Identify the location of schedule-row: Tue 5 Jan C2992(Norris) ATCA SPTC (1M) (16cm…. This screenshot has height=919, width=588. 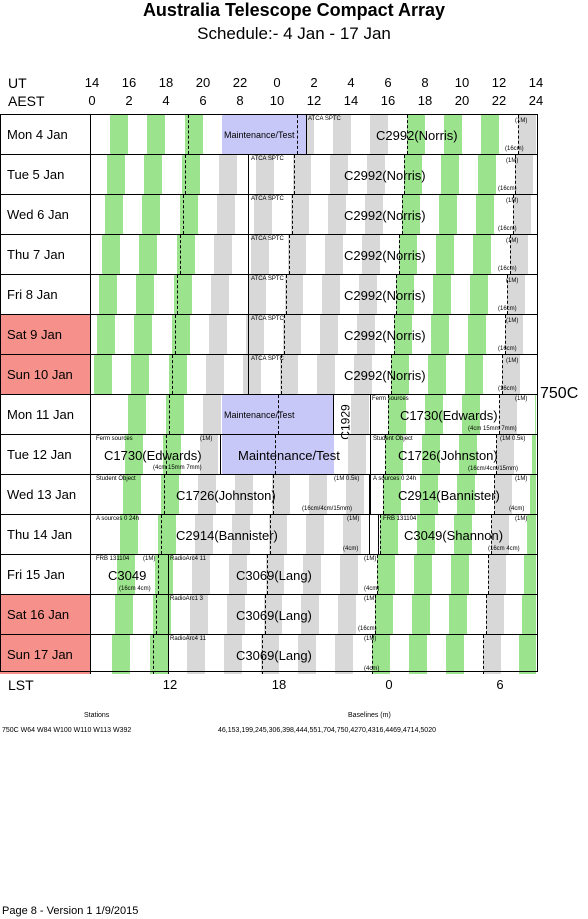
(269, 174).